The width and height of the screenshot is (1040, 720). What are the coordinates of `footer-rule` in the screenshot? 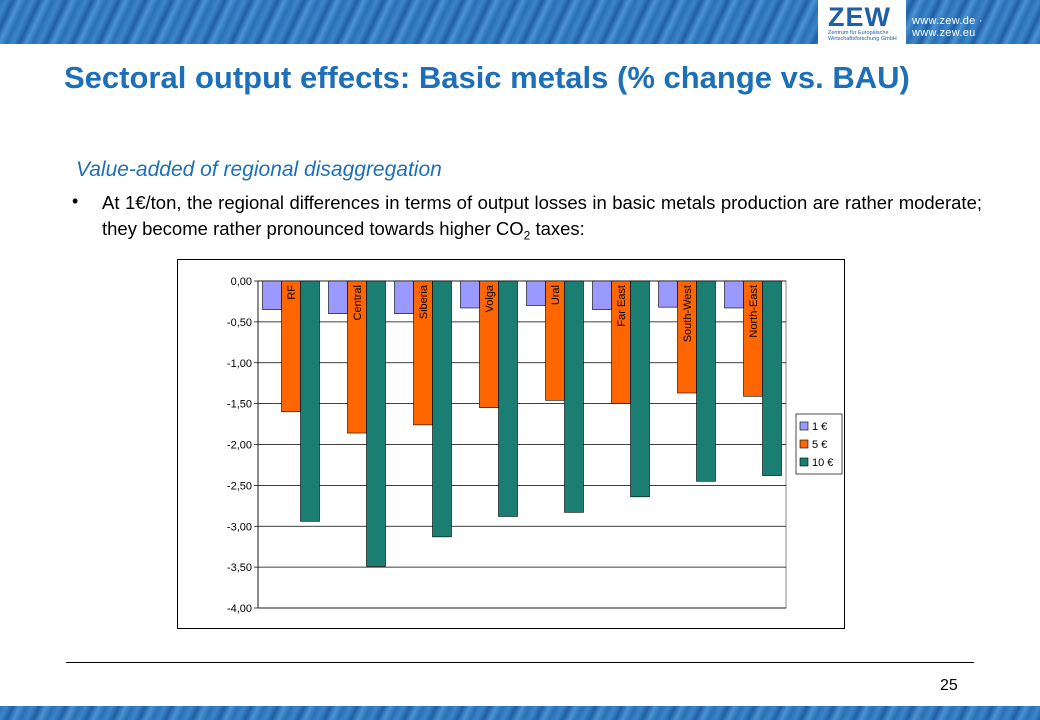 It's located at (520, 662).